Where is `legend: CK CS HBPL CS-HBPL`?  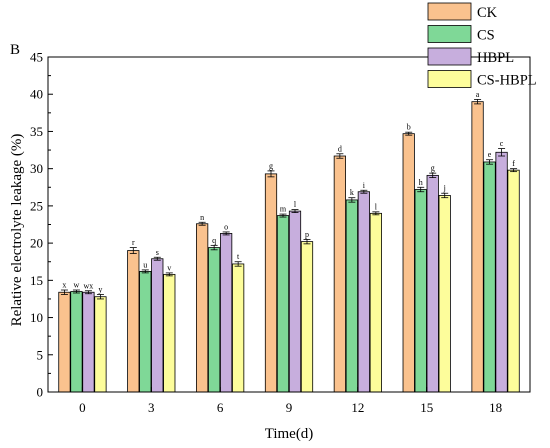
legend: CK CS HBPL CS-HBPL is located at coordinates (482, 45).